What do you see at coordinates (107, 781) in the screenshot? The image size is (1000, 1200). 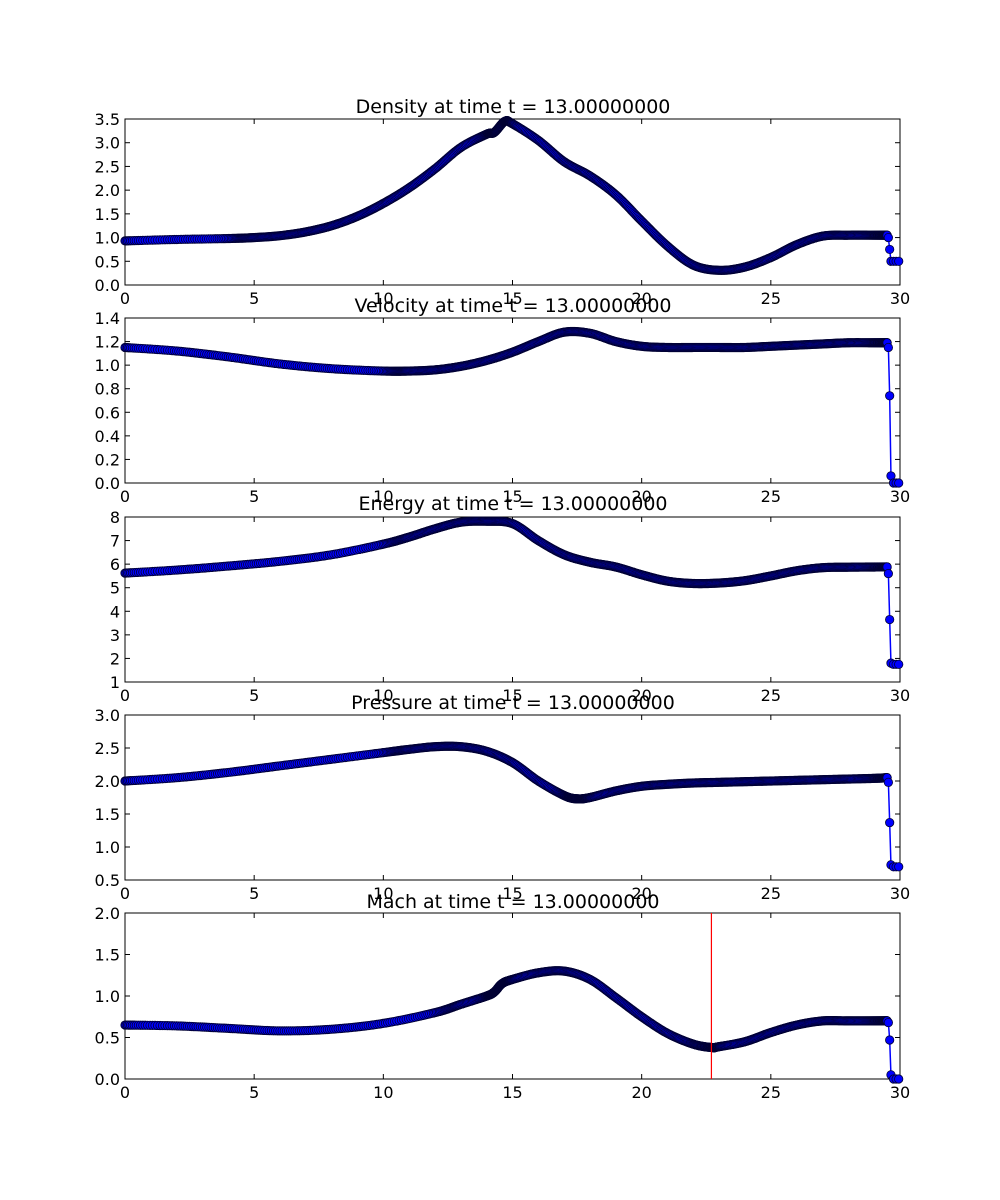 I see `pressure-ytick-label: 2.0` at bounding box center [107, 781].